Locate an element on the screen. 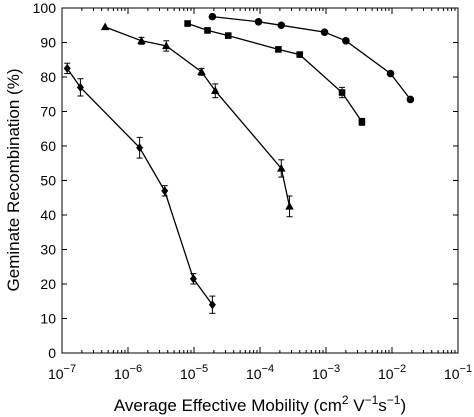 The image size is (474, 417). y-tick-label-0: 0 is located at coordinates (52, 353).